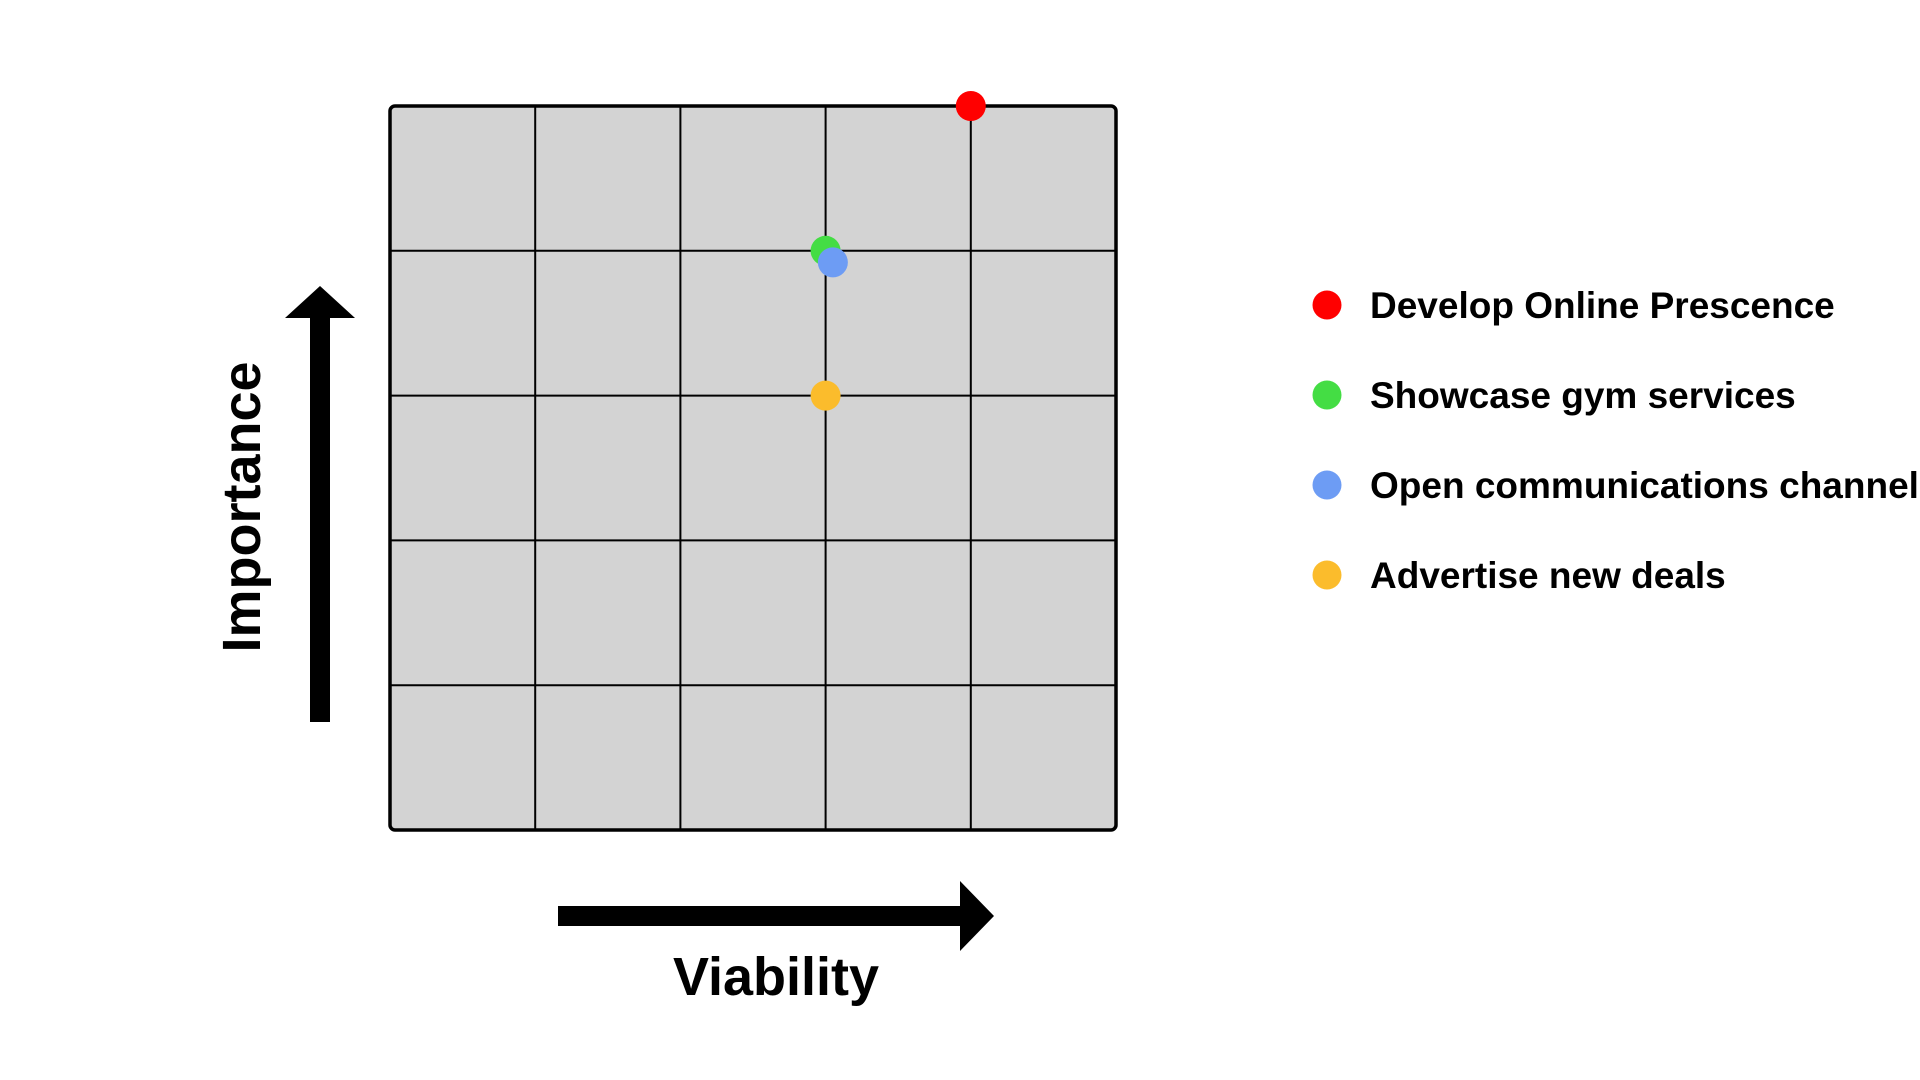  I want to click on x-axis-label: Viability, so click(776, 977).